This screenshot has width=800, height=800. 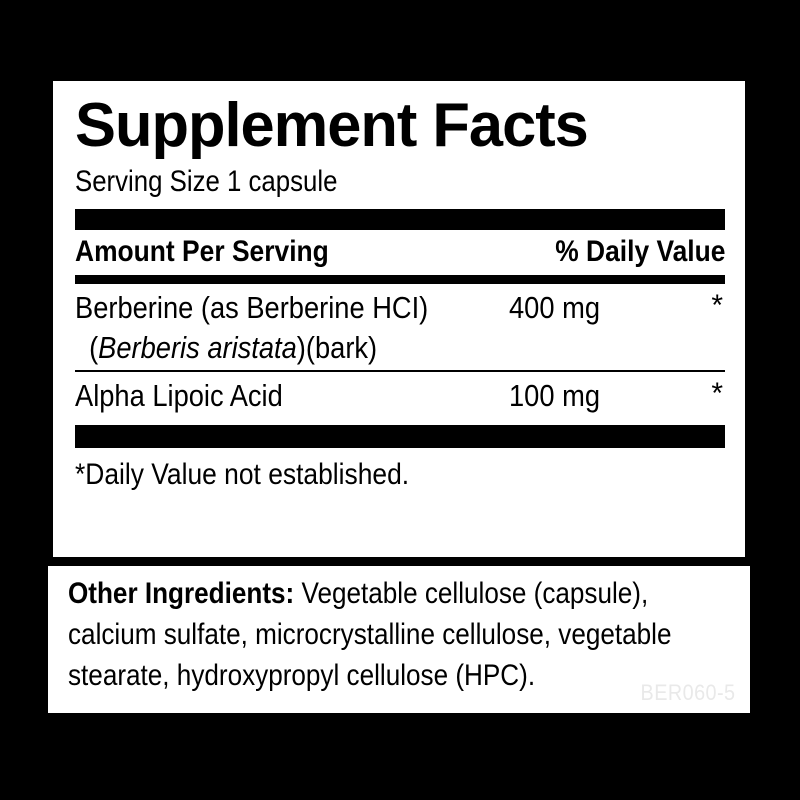 What do you see at coordinates (337, 347) in the screenshot?
I see `botanical-part-used: )(bark)` at bounding box center [337, 347].